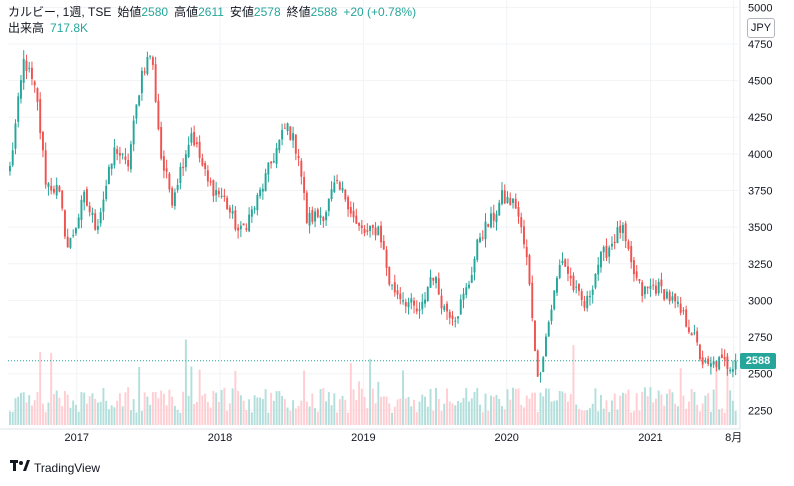 The image size is (794, 486). I want to click on close-value: 2588, so click(324, 12).